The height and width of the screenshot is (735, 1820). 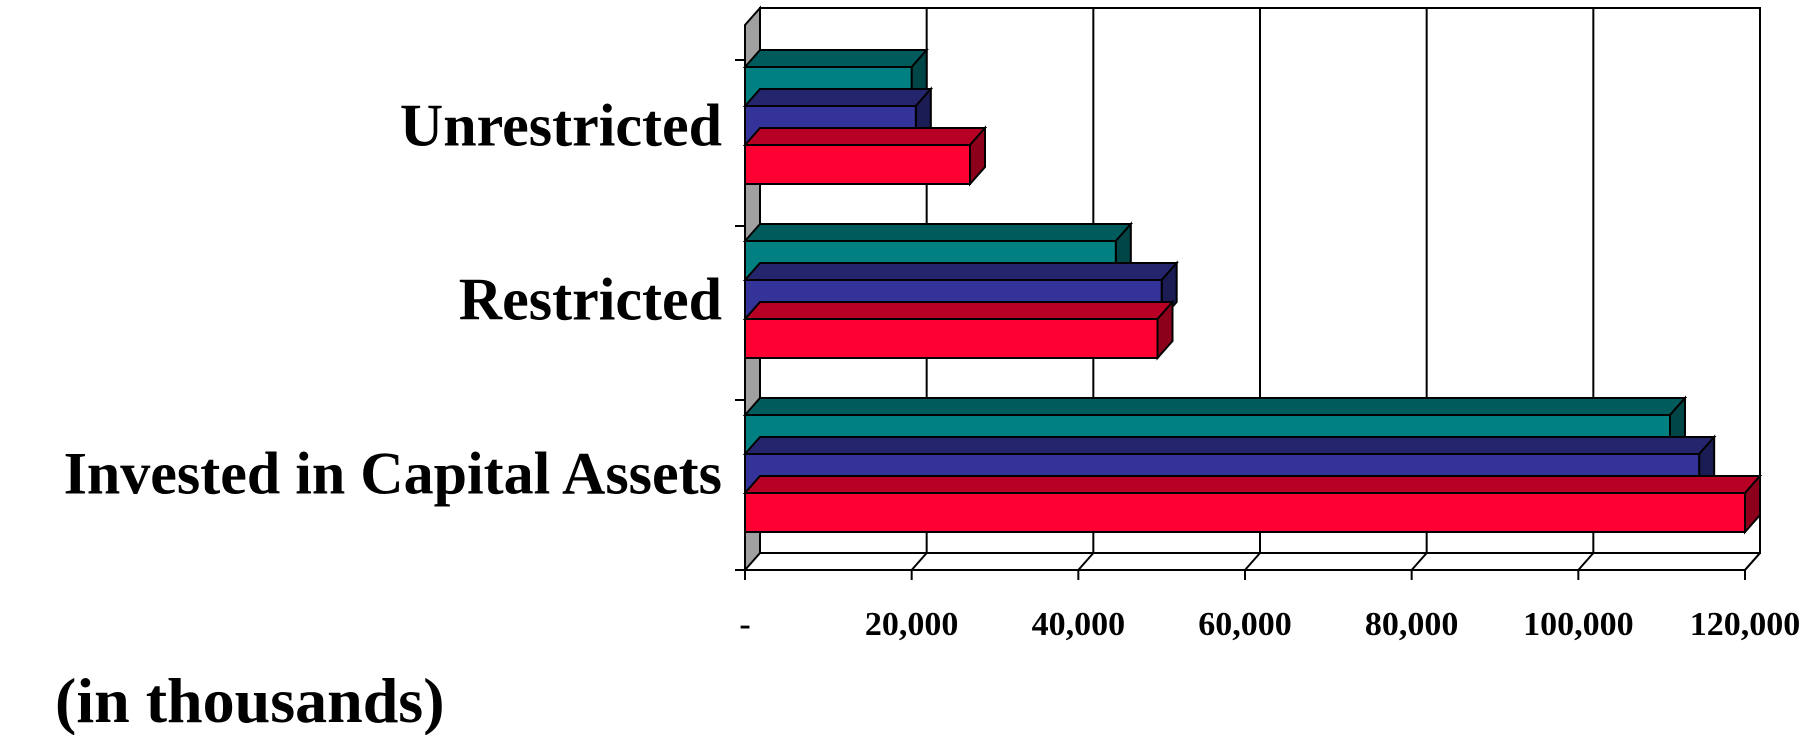 I want to click on x-tick-label: 80,000, so click(x=1412, y=624).